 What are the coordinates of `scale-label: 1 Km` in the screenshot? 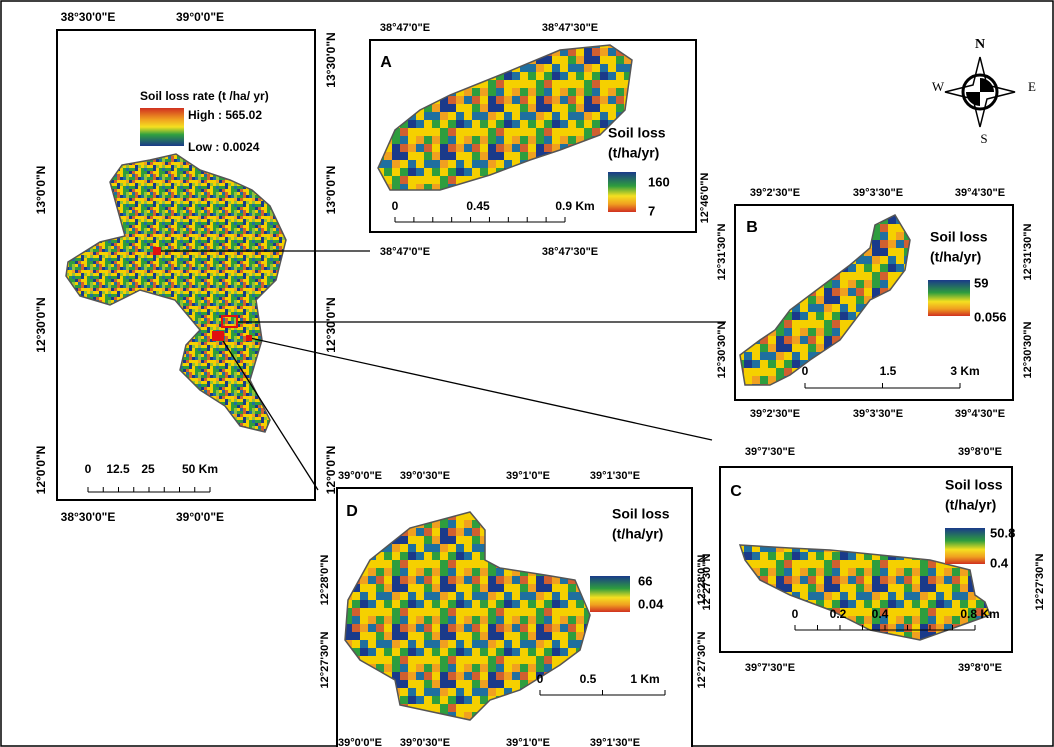 It's located at (644, 679).